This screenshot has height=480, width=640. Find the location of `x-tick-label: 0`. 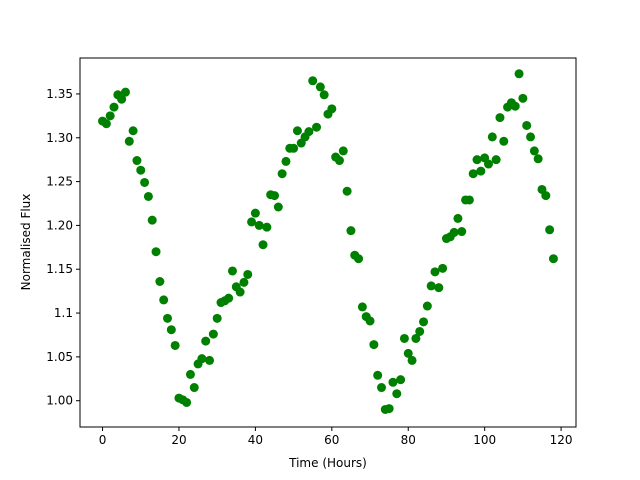

x-tick-label: 0 is located at coordinates (103, 440).